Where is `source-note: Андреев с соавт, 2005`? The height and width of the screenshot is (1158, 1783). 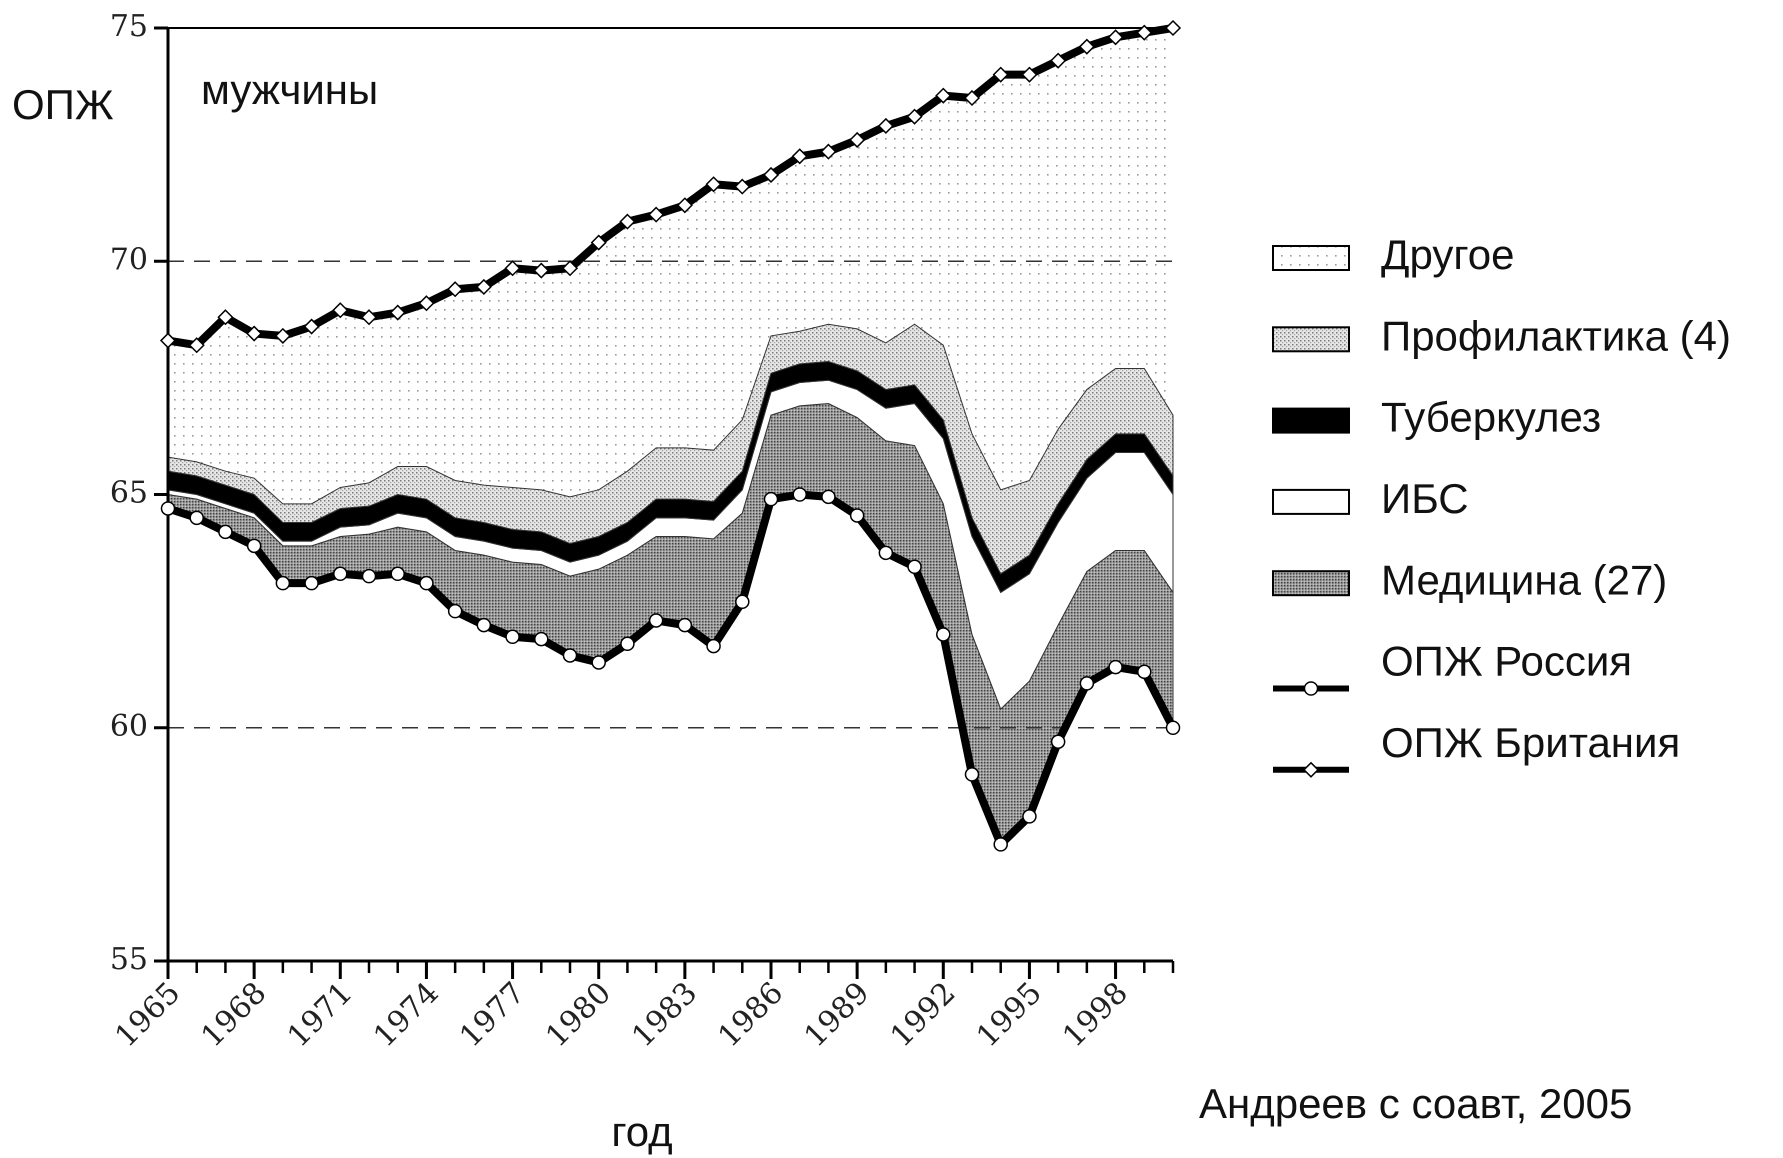
source-note: Андреев с соавт, 2005 is located at coordinates (1415, 1103).